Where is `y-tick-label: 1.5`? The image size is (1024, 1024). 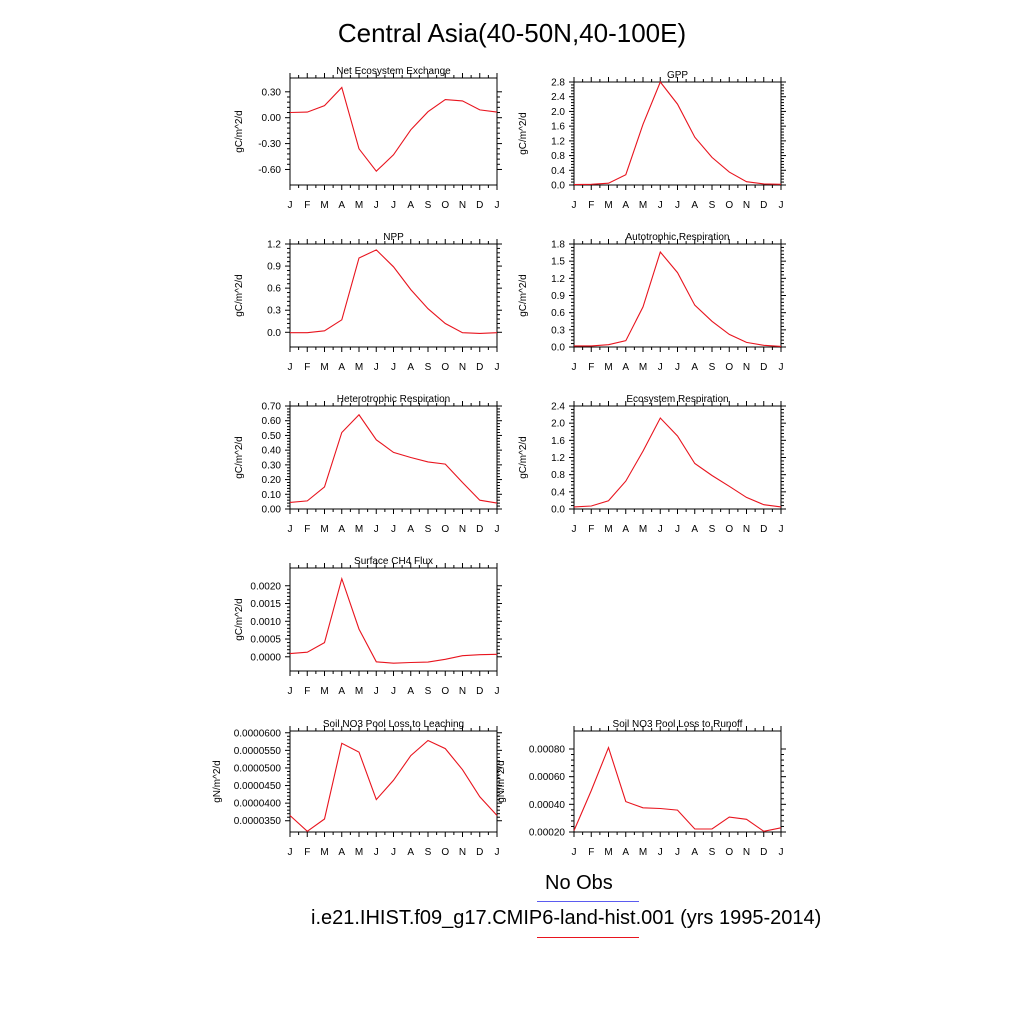 y-tick-label: 1.5 is located at coordinates (558, 262).